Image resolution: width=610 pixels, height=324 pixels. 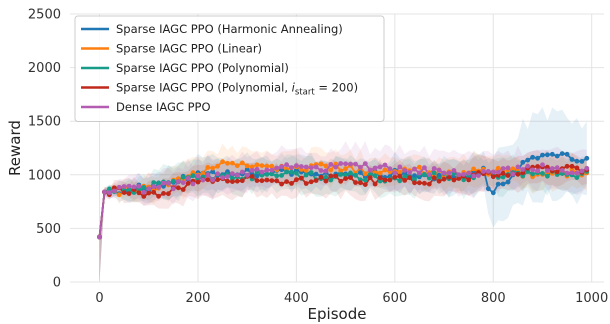 I want to click on y-tick-label: 2000, so click(x=44, y=68).